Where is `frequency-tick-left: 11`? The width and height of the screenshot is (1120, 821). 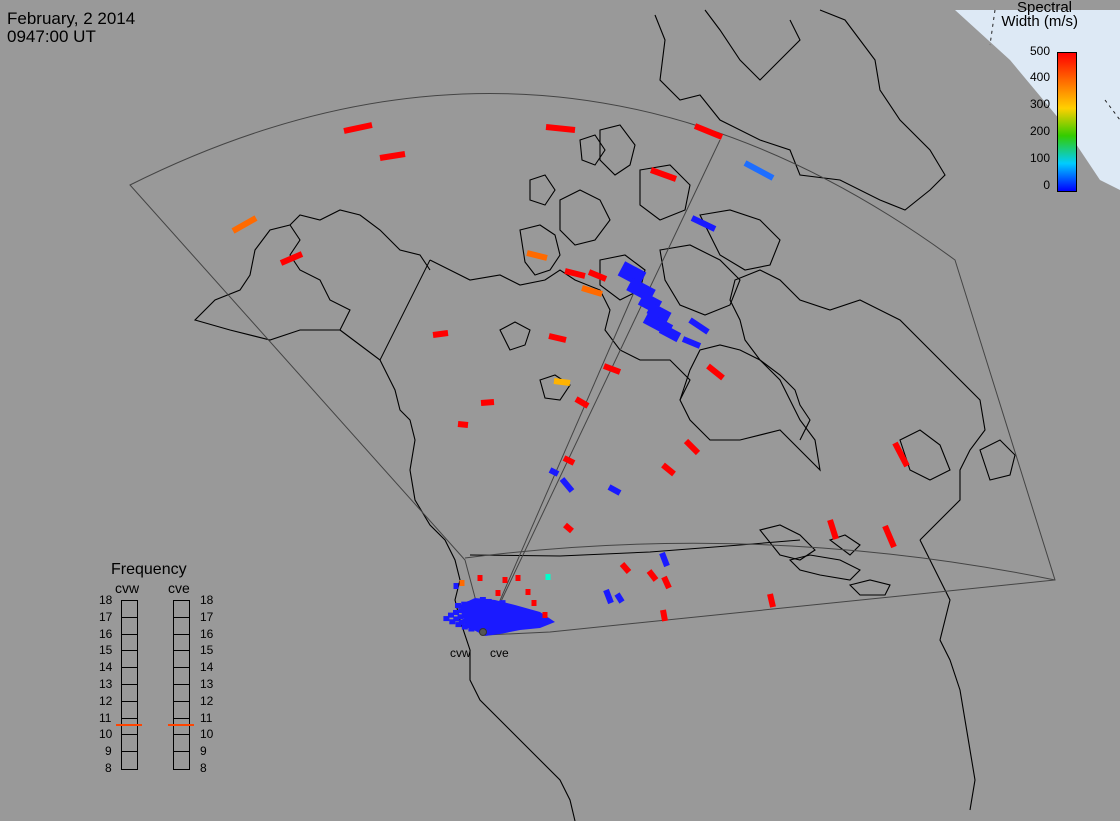 frequency-tick-left: 11 is located at coordinates (105, 717).